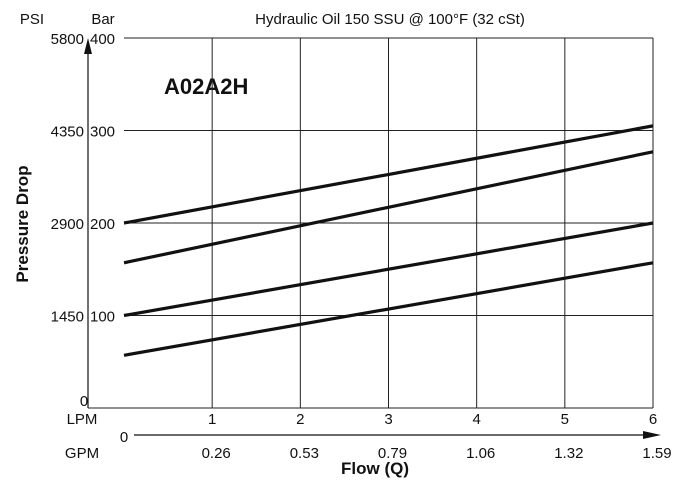 The image size is (685, 481). Describe the element at coordinates (88, 46) in the screenshot. I see `y-axis-arrow` at that location.